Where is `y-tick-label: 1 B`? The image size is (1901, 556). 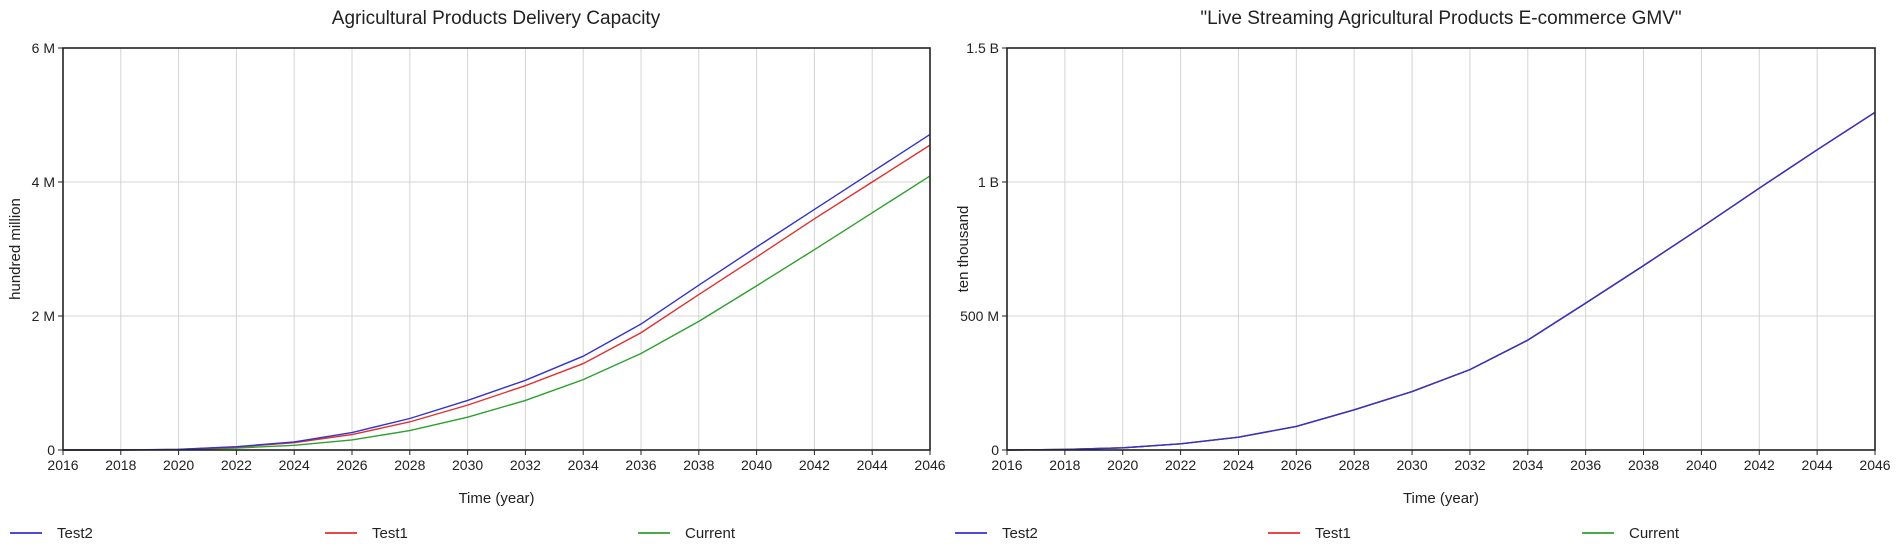
y-tick-label: 1 B is located at coordinates (988, 182).